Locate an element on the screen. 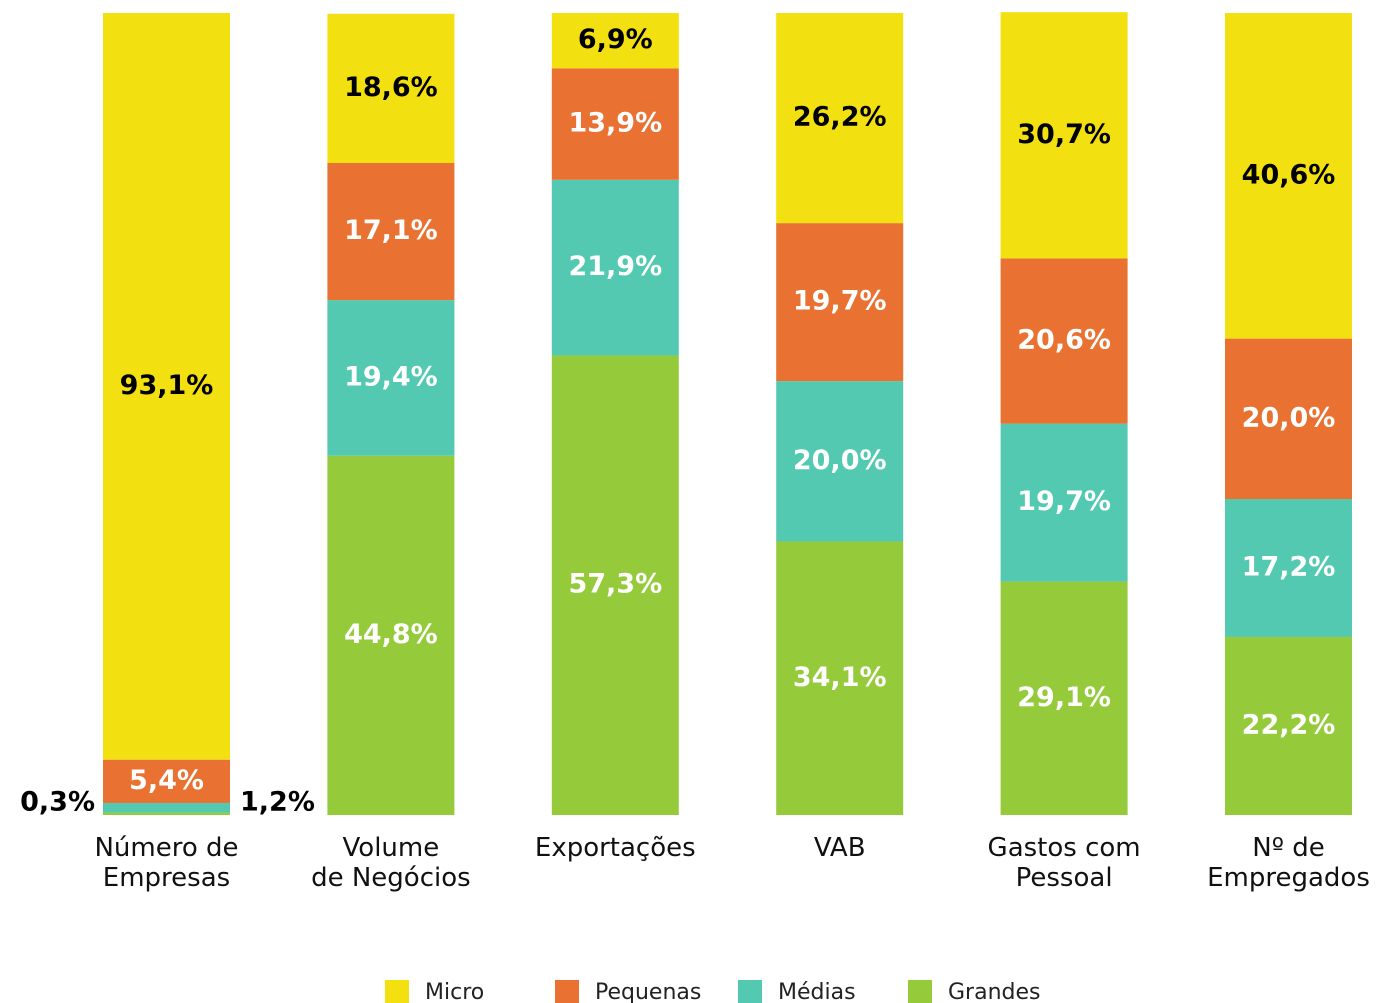  value-label: 17,1% is located at coordinates (391, 230).